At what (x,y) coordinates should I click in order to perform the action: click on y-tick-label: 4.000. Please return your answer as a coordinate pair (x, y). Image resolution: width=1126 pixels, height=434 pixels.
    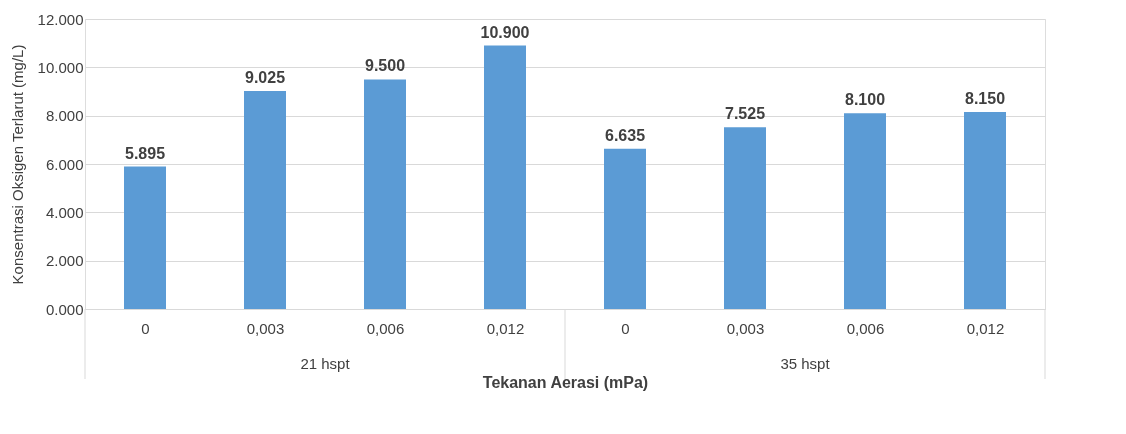
    Looking at the image, I should click on (64, 212).